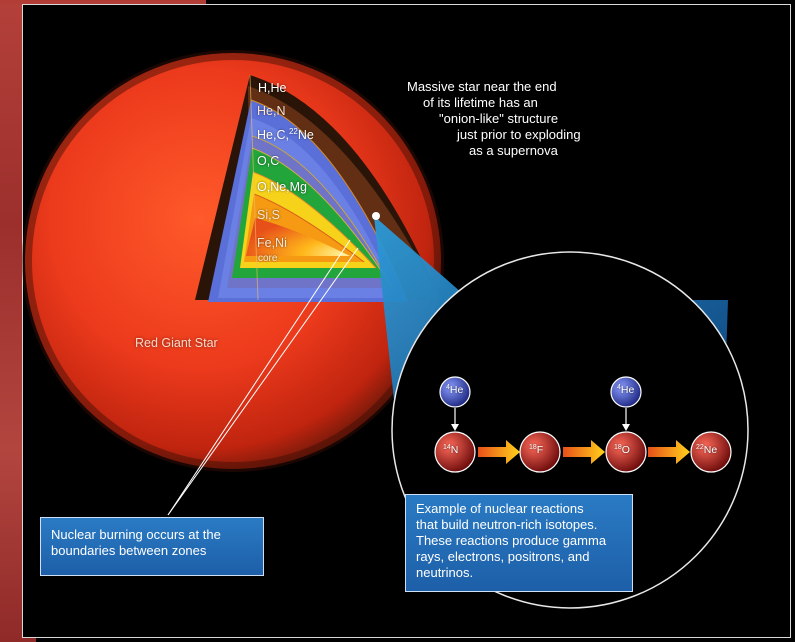  I want to click on description-line: as a supernova, so click(513, 150).